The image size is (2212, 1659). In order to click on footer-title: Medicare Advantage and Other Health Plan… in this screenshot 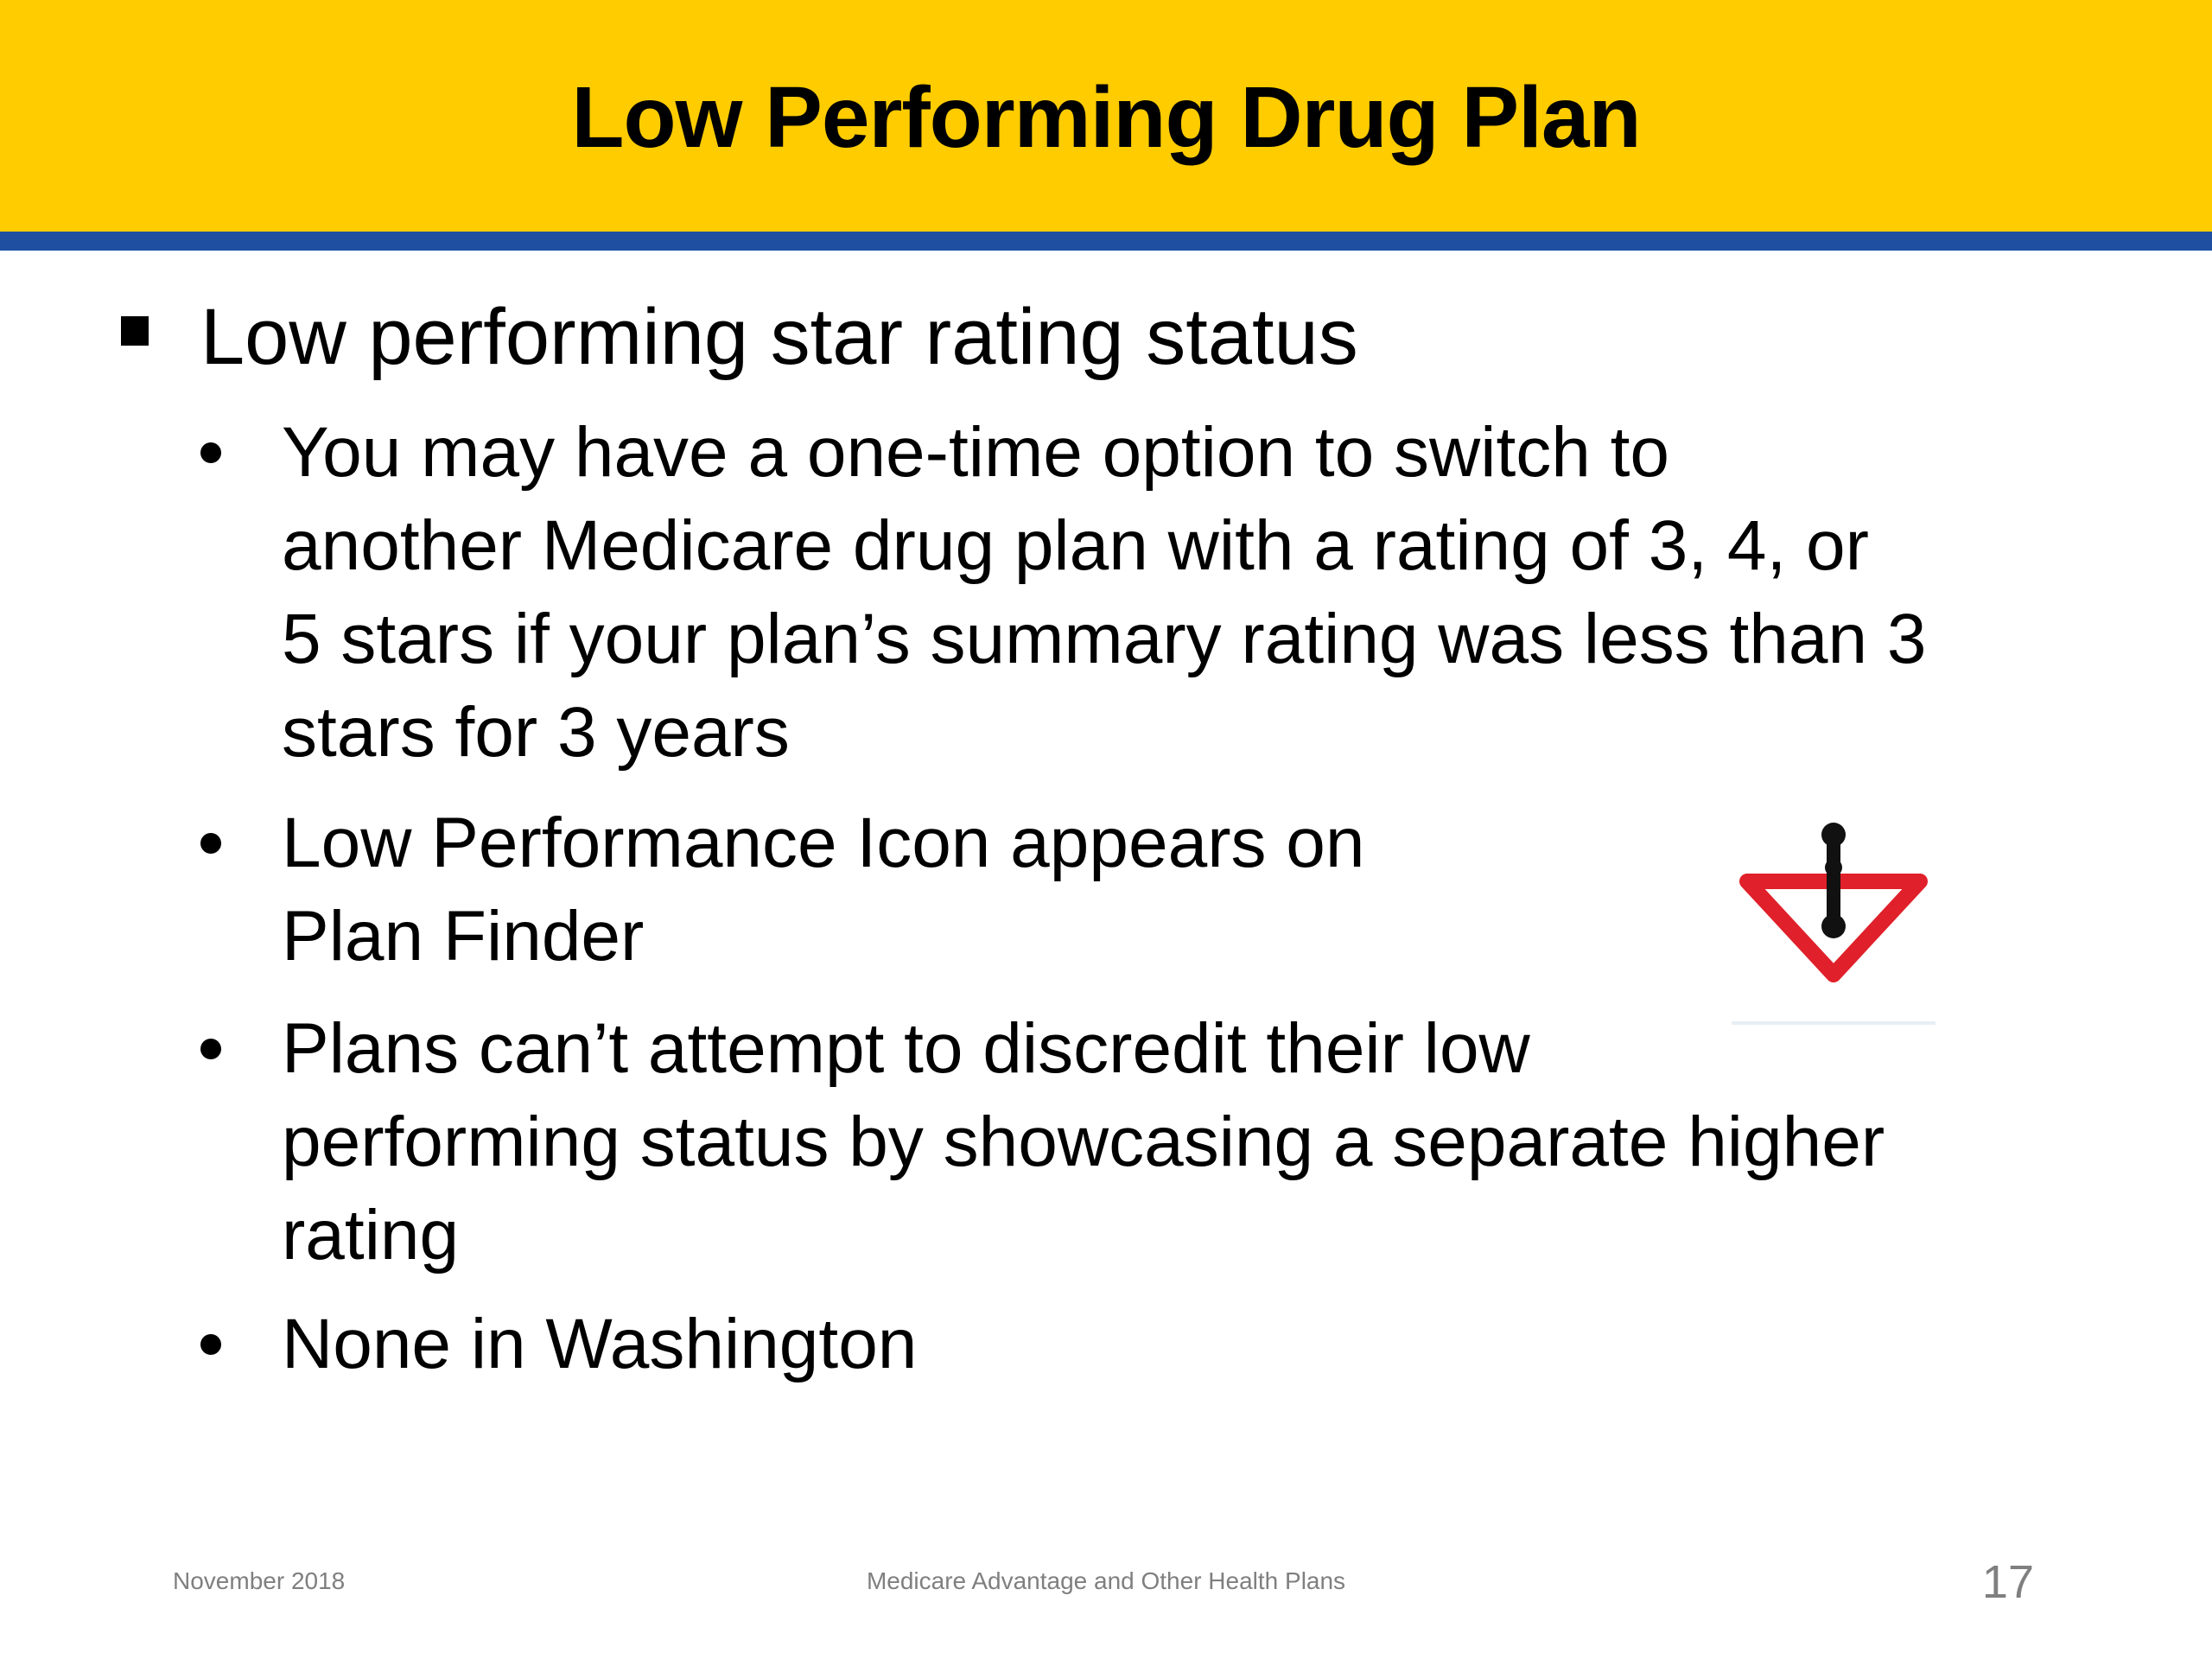, I will do `click(1106, 1580)`.